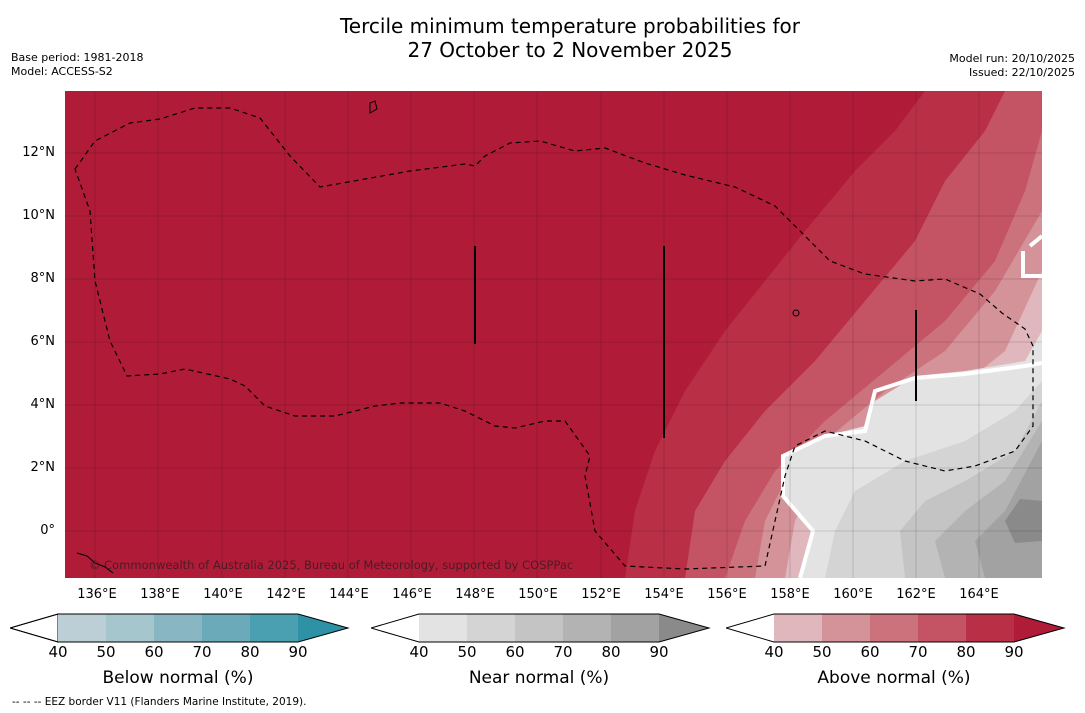  I want to click on x-tick: 162°E, so click(916, 594).